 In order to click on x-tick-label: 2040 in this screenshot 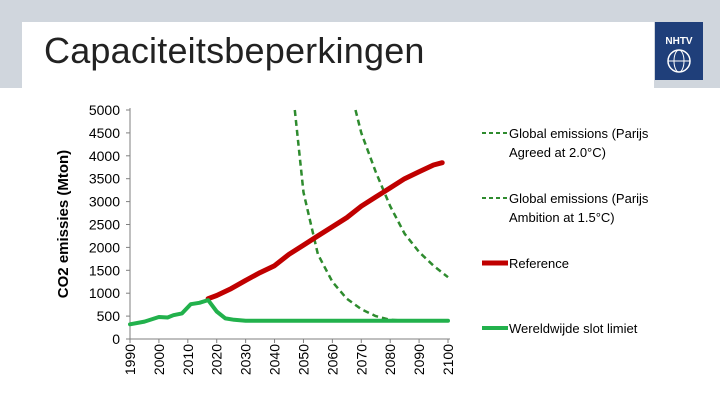, I will do `click(275, 359)`.